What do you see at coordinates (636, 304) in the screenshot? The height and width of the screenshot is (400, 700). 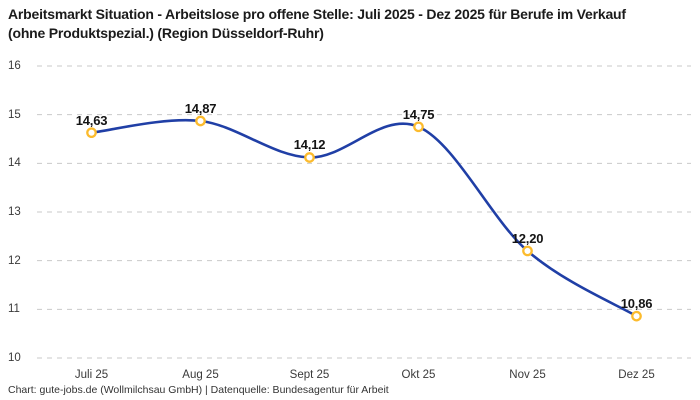 I see `data-point-label: 10,86` at bounding box center [636, 304].